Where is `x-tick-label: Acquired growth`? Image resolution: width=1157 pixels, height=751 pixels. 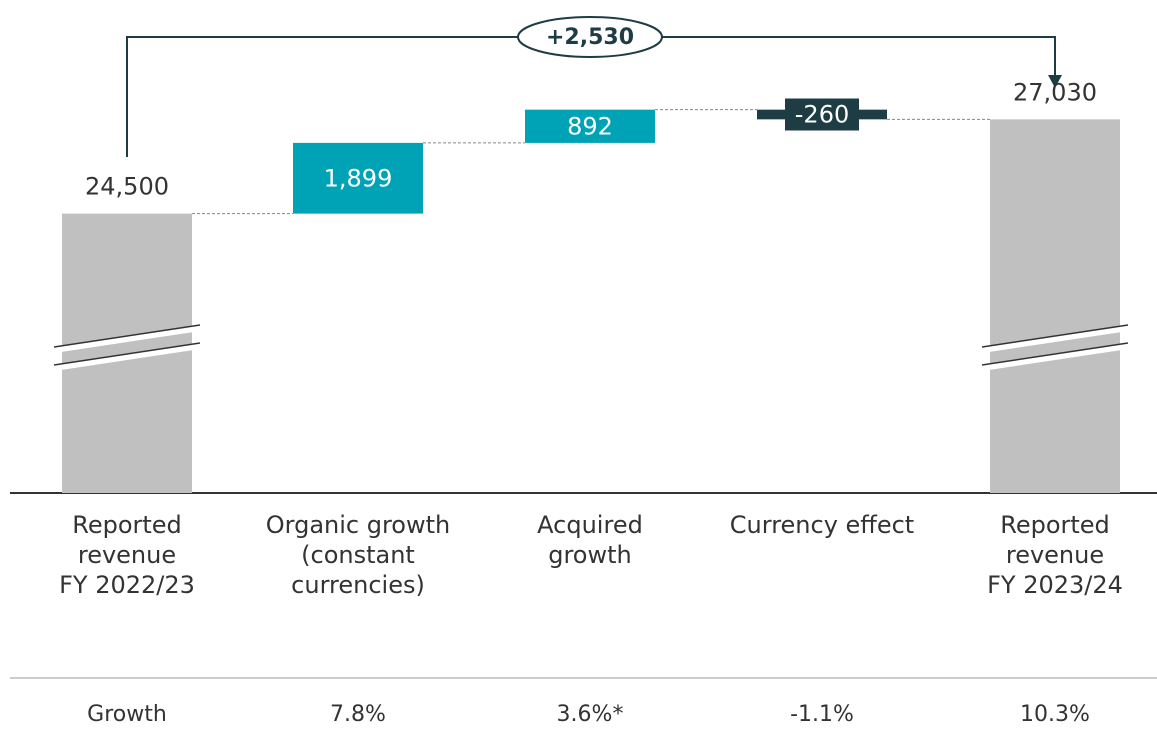
x-tick-label: Acquired growth is located at coordinates (590, 540).